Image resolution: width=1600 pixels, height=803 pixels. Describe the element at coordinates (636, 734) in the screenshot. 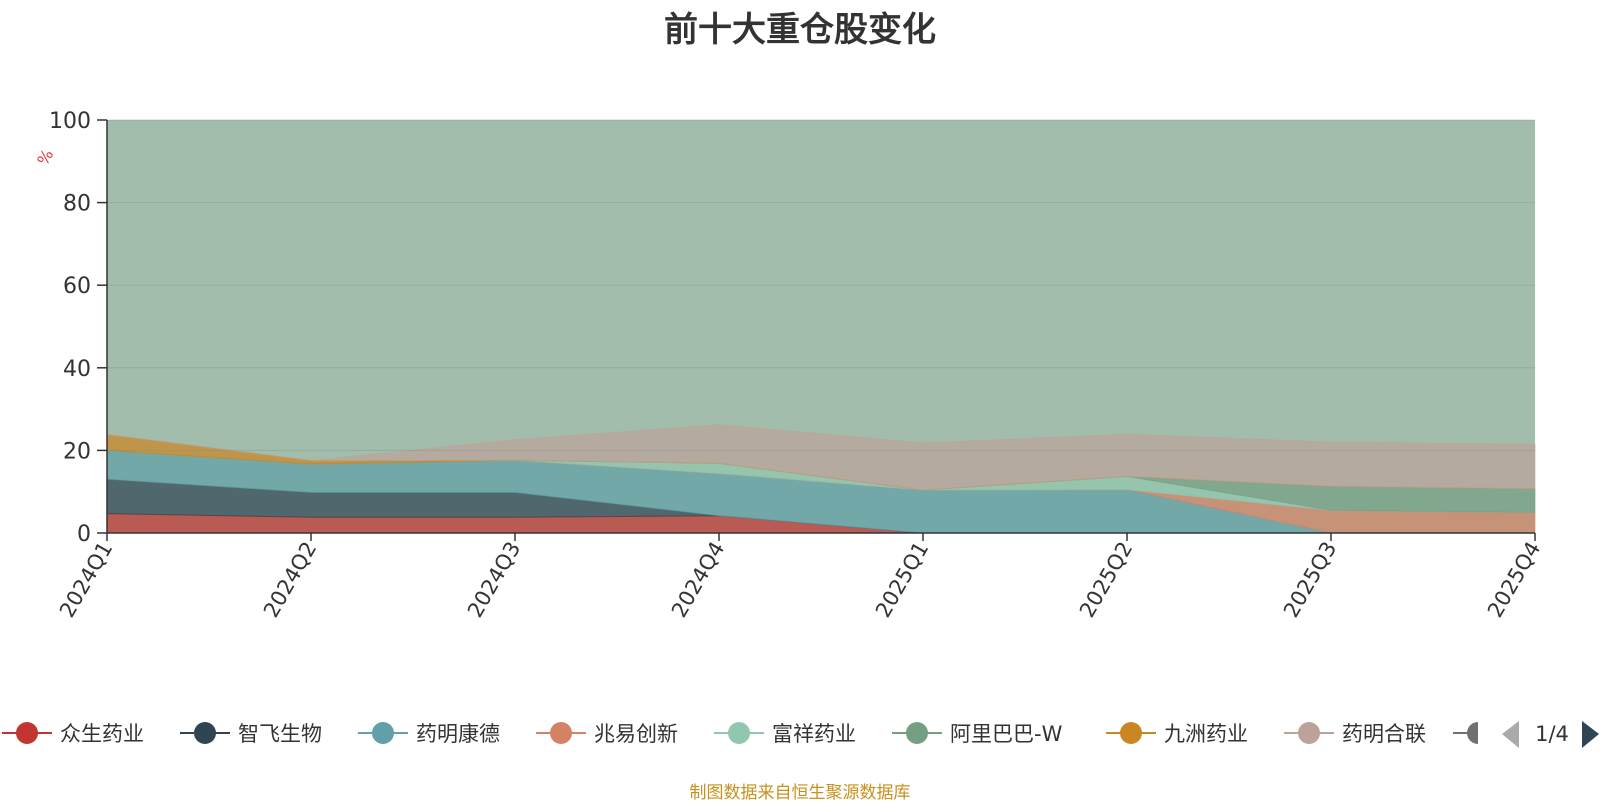

I see `legend-label: 兆易创新` at that location.